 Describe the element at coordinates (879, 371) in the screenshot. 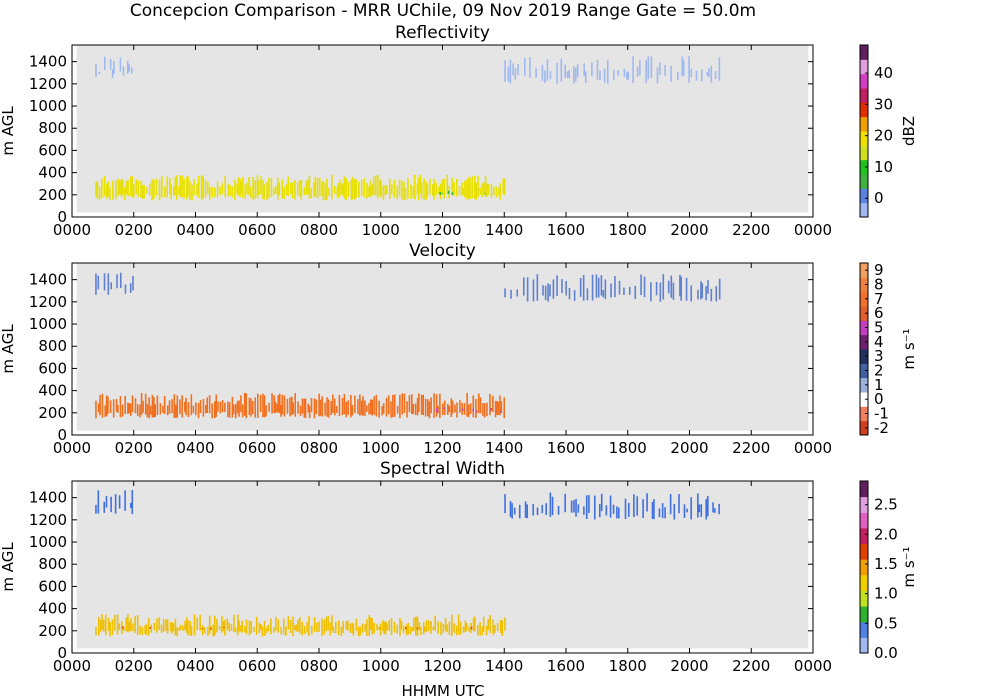

I see `colorbar-tick-label: 2` at that location.